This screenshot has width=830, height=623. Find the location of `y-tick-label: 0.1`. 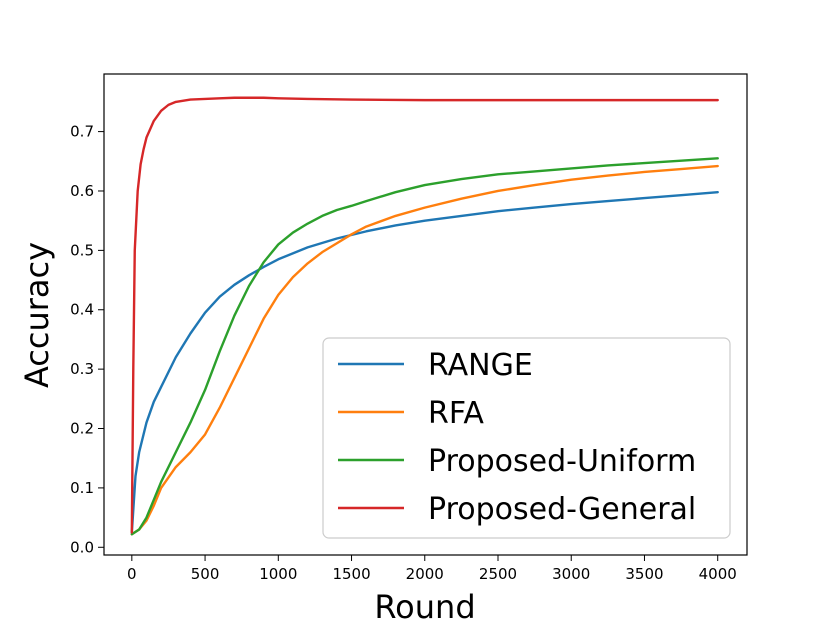

y-tick-label: 0.1 is located at coordinates (82, 488).